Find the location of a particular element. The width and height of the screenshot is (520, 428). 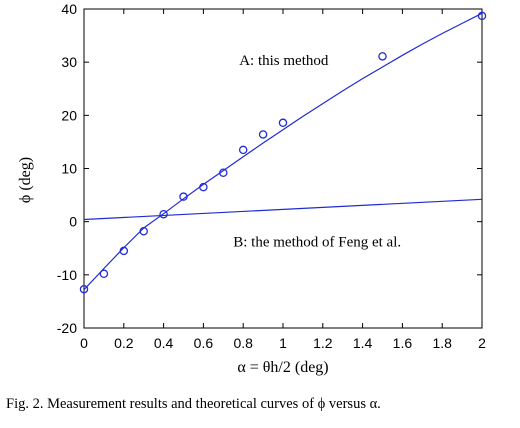

x-tick-label: 1.4 is located at coordinates (363, 343).